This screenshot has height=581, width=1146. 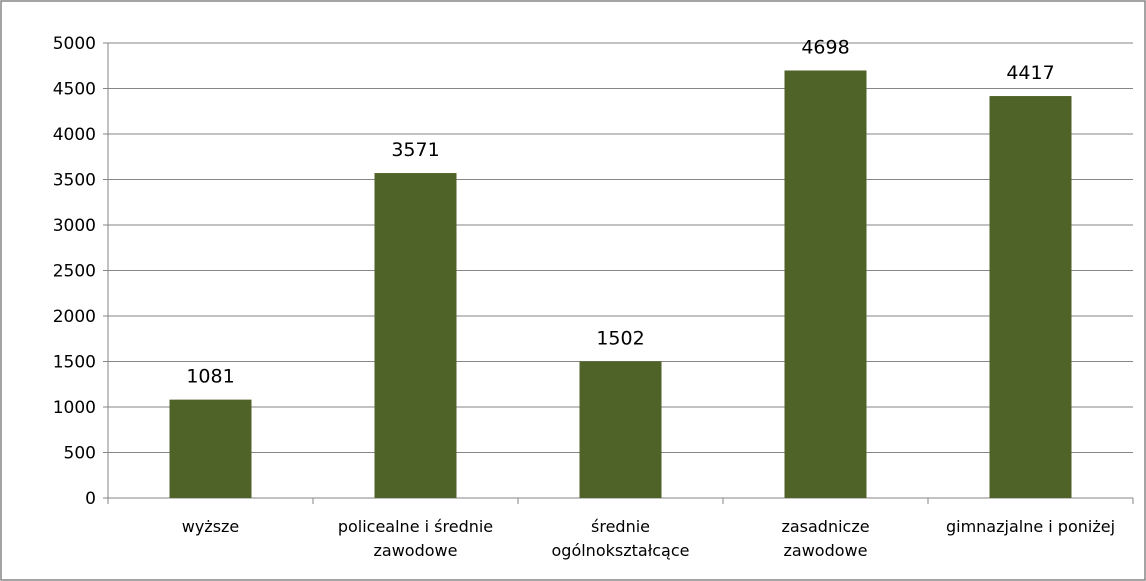 I want to click on x-tick-label: gimnazjalne i poniżej, so click(x=1030, y=526).